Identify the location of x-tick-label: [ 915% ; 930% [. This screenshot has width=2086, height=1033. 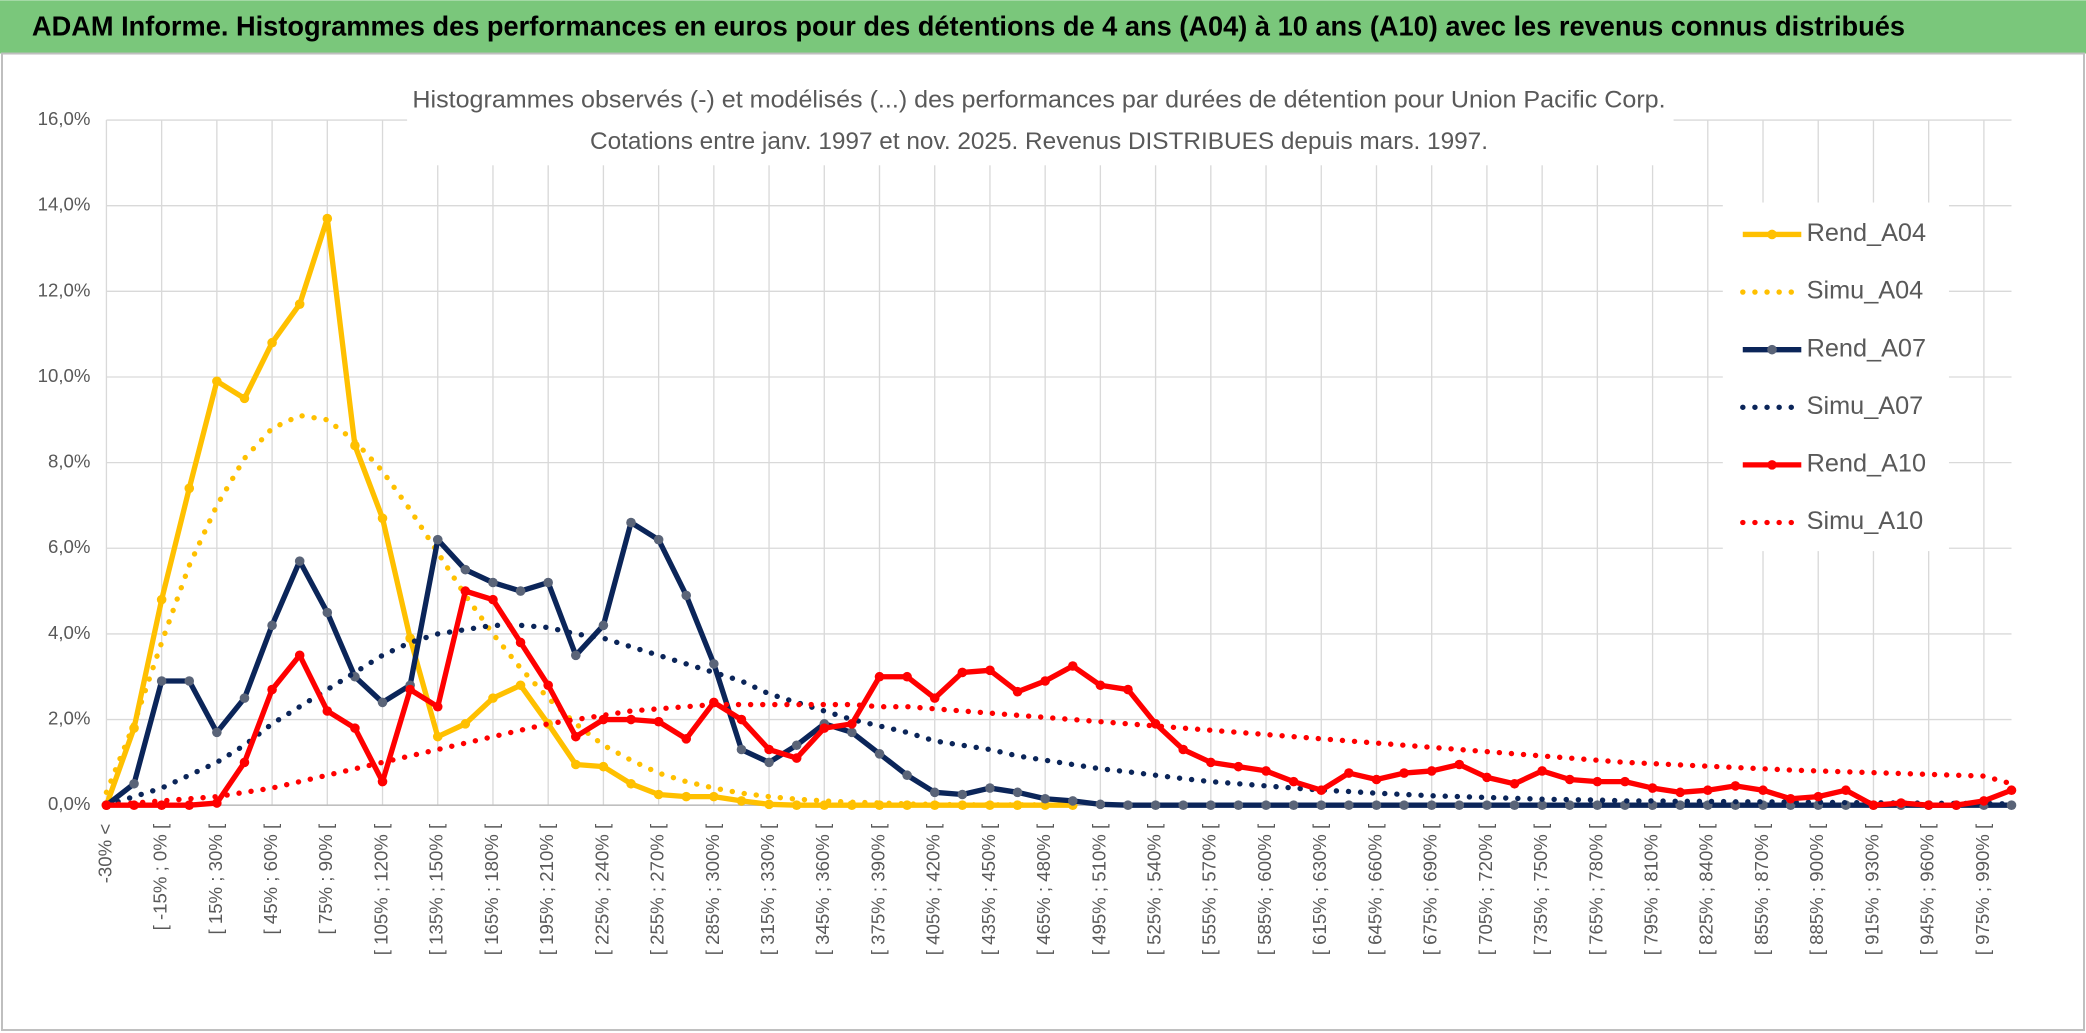
(1871, 889).